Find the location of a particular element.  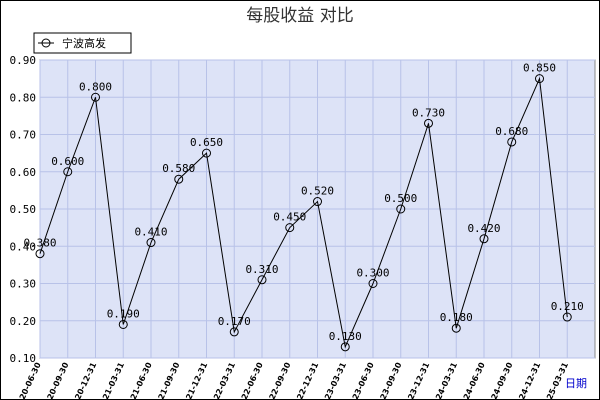

data-label: 0.600 is located at coordinates (67, 161).